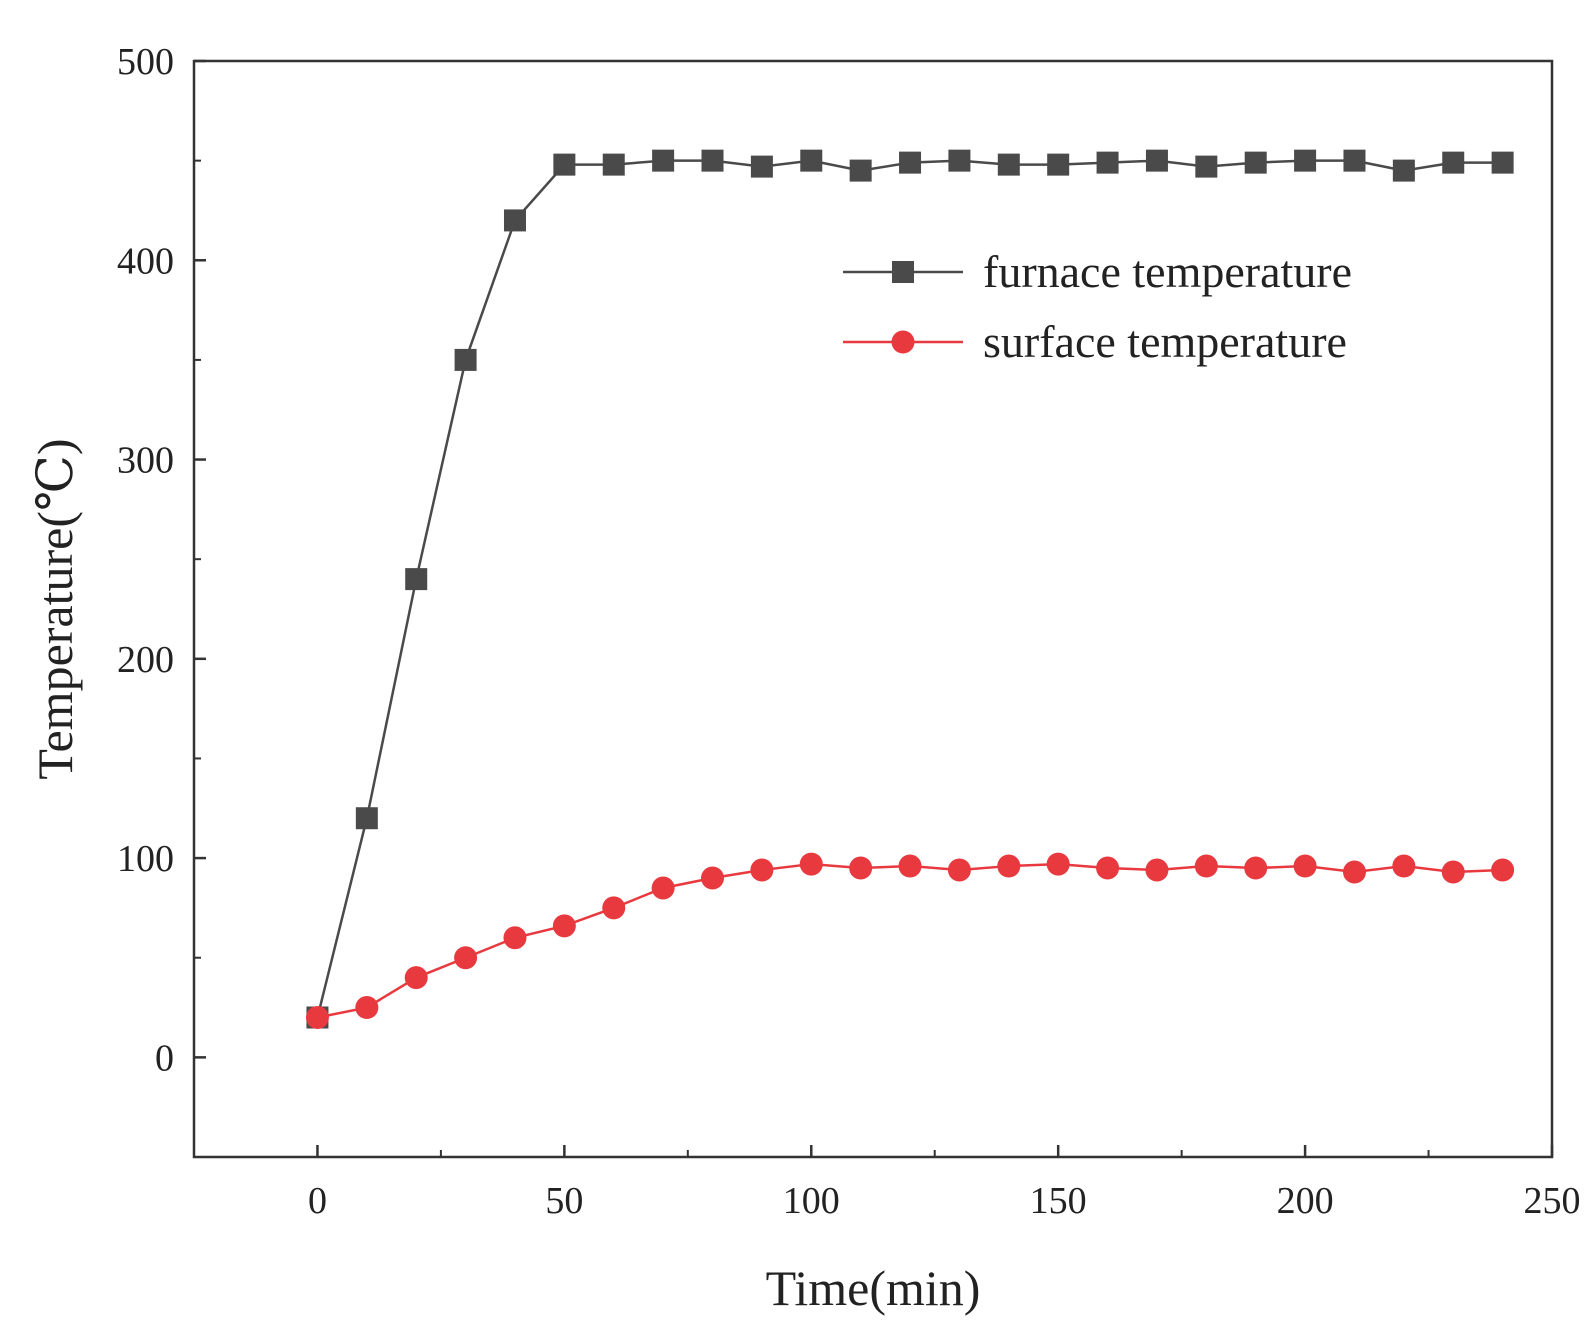 This screenshot has height=1336, width=1589. I want to click on y-axis-title: Temperature(℃), so click(55, 608).